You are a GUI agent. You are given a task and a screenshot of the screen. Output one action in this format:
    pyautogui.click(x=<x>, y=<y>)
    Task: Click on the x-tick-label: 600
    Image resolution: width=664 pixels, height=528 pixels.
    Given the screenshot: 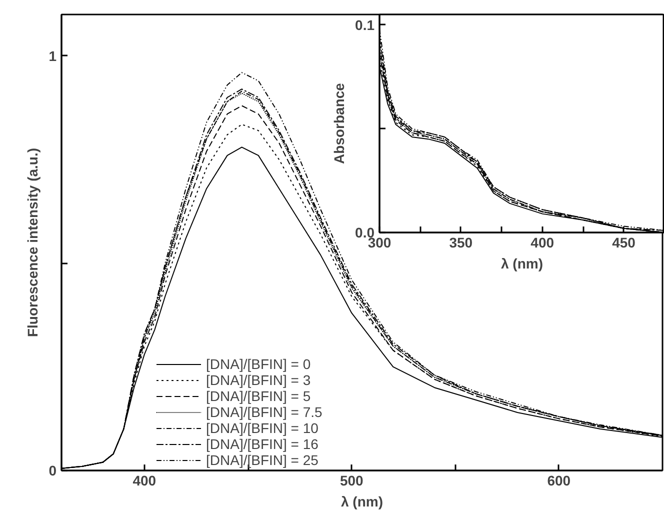 What is the action you would take?
    pyautogui.click(x=559, y=480)
    